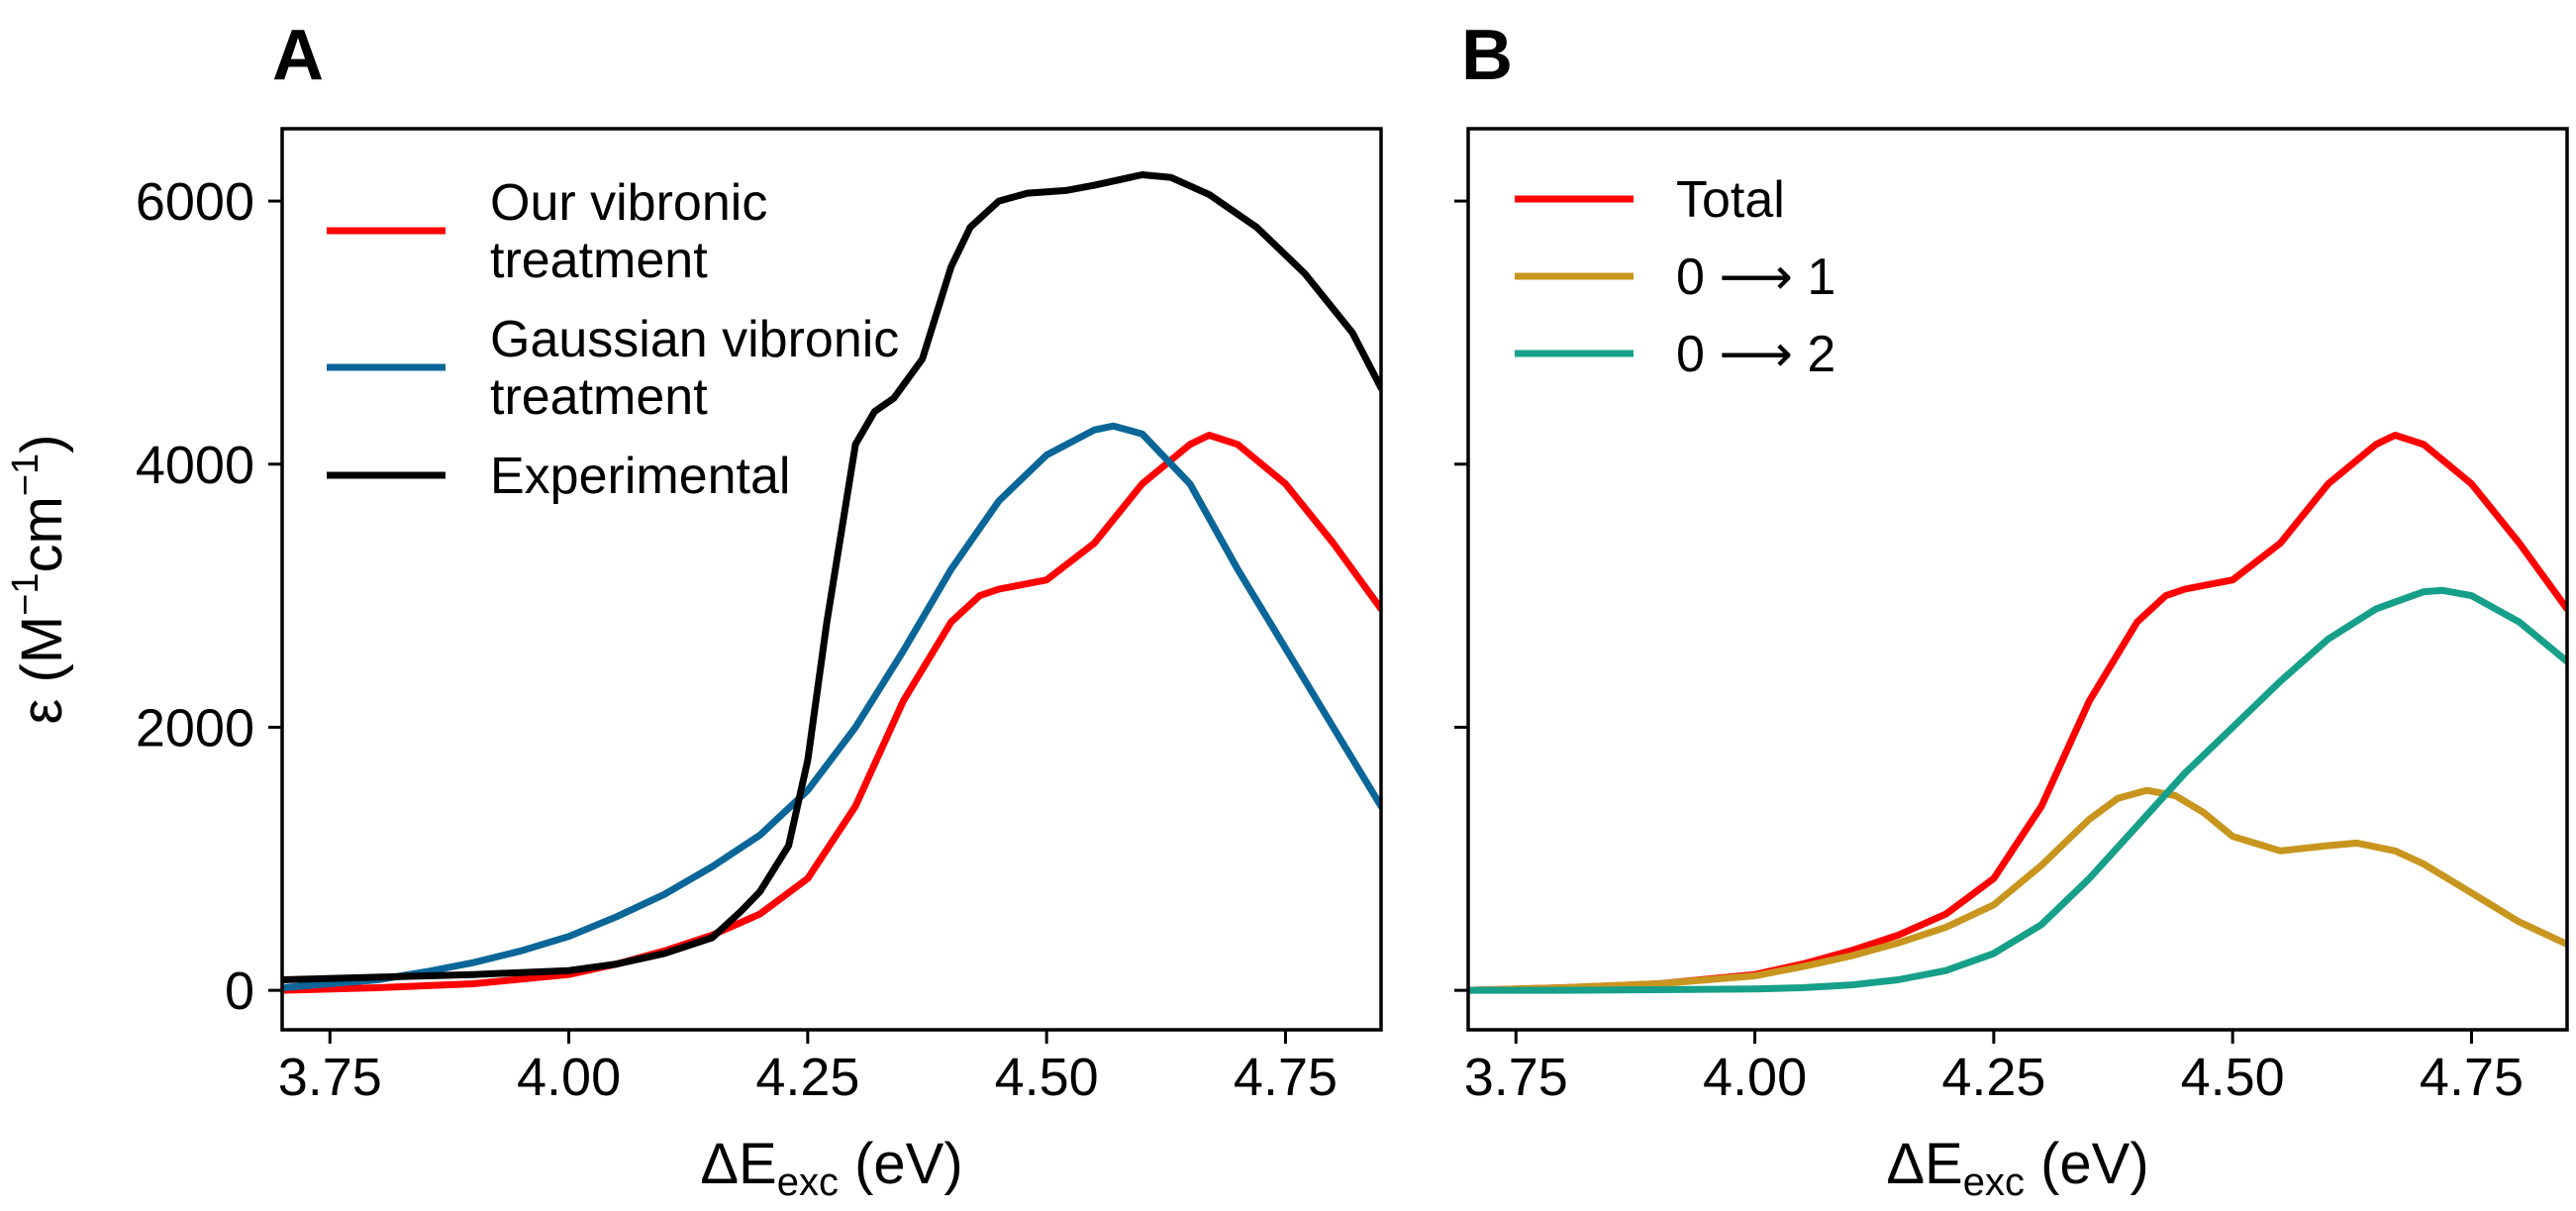 This screenshot has width=2576, height=1211. Describe the element at coordinates (1461, 595) in the screenshot. I see `panel-b-y-ticks` at that location.